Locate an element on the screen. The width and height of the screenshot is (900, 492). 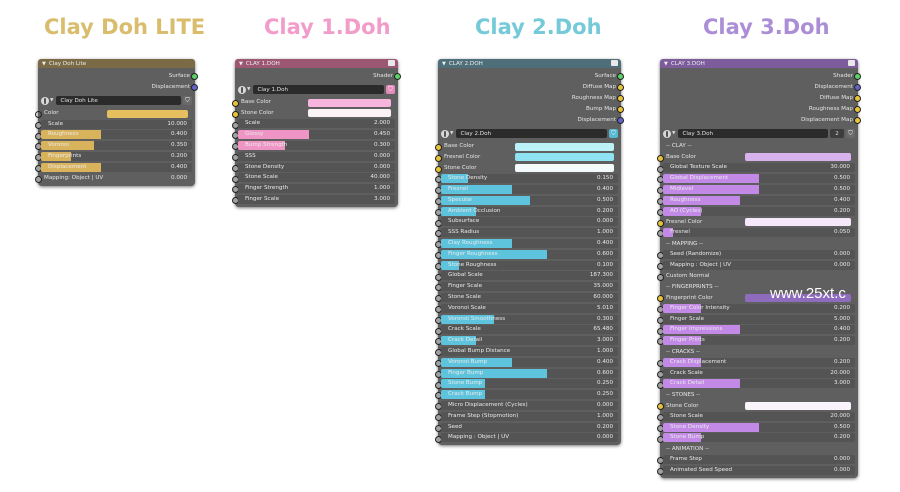
slider-input-row: Crack Scale 65.480 is located at coordinates (526, 330).